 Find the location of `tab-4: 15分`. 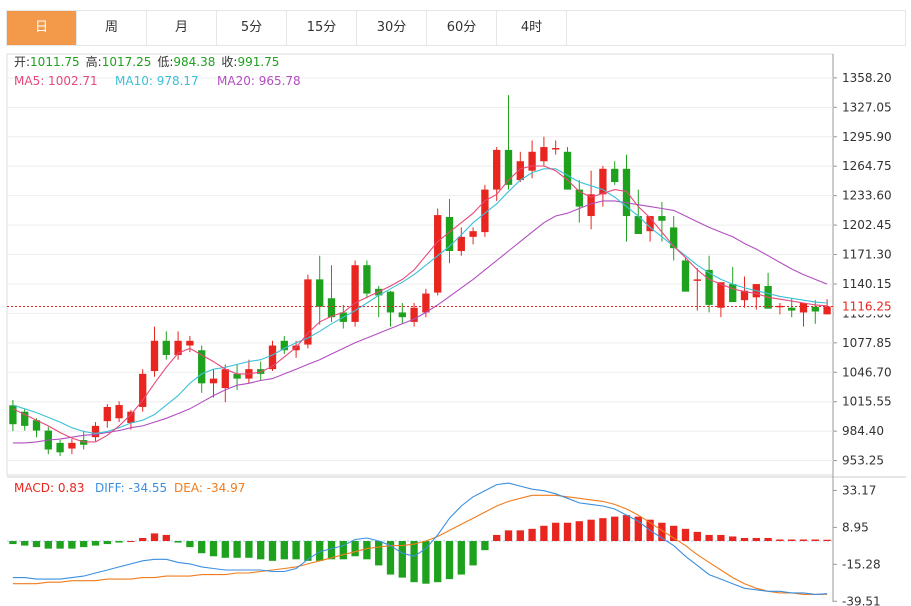

tab-4: 15分 is located at coordinates (322, 28).